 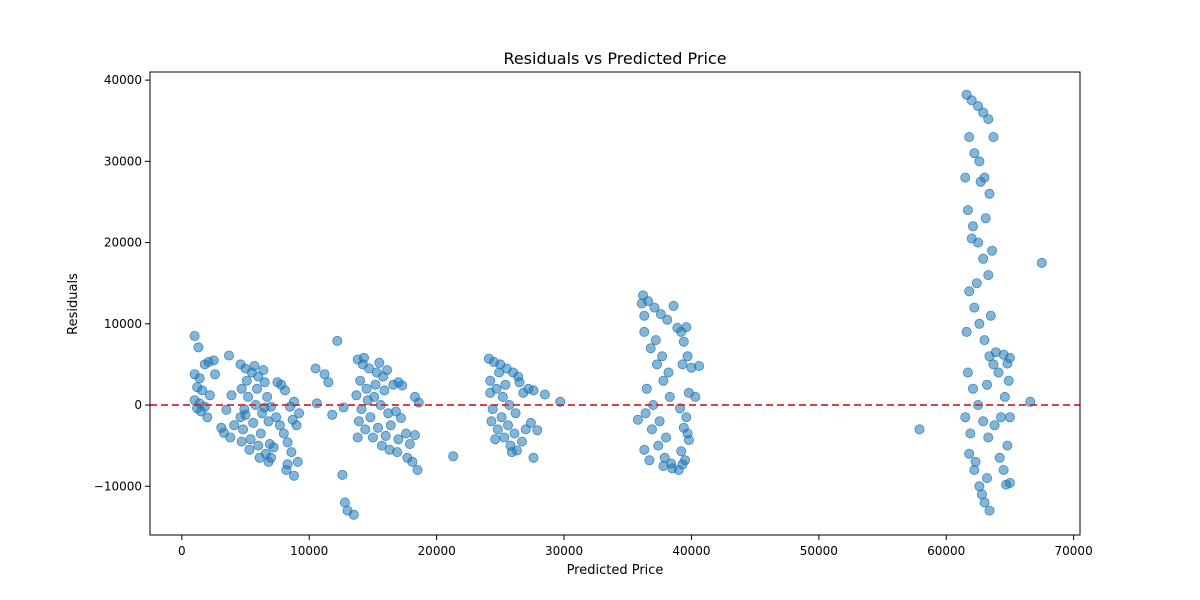 I want to click on x-axis-label: Predicted Price, so click(x=615, y=570).